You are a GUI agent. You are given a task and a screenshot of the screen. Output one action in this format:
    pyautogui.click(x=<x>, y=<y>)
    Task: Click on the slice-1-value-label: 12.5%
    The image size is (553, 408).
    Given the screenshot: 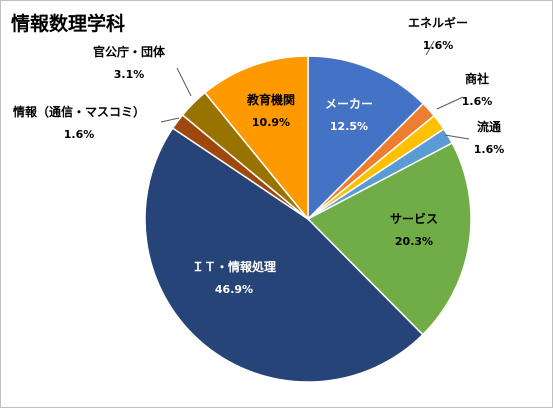 What is the action you would take?
    pyautogui.click(x=349, y=126)
    